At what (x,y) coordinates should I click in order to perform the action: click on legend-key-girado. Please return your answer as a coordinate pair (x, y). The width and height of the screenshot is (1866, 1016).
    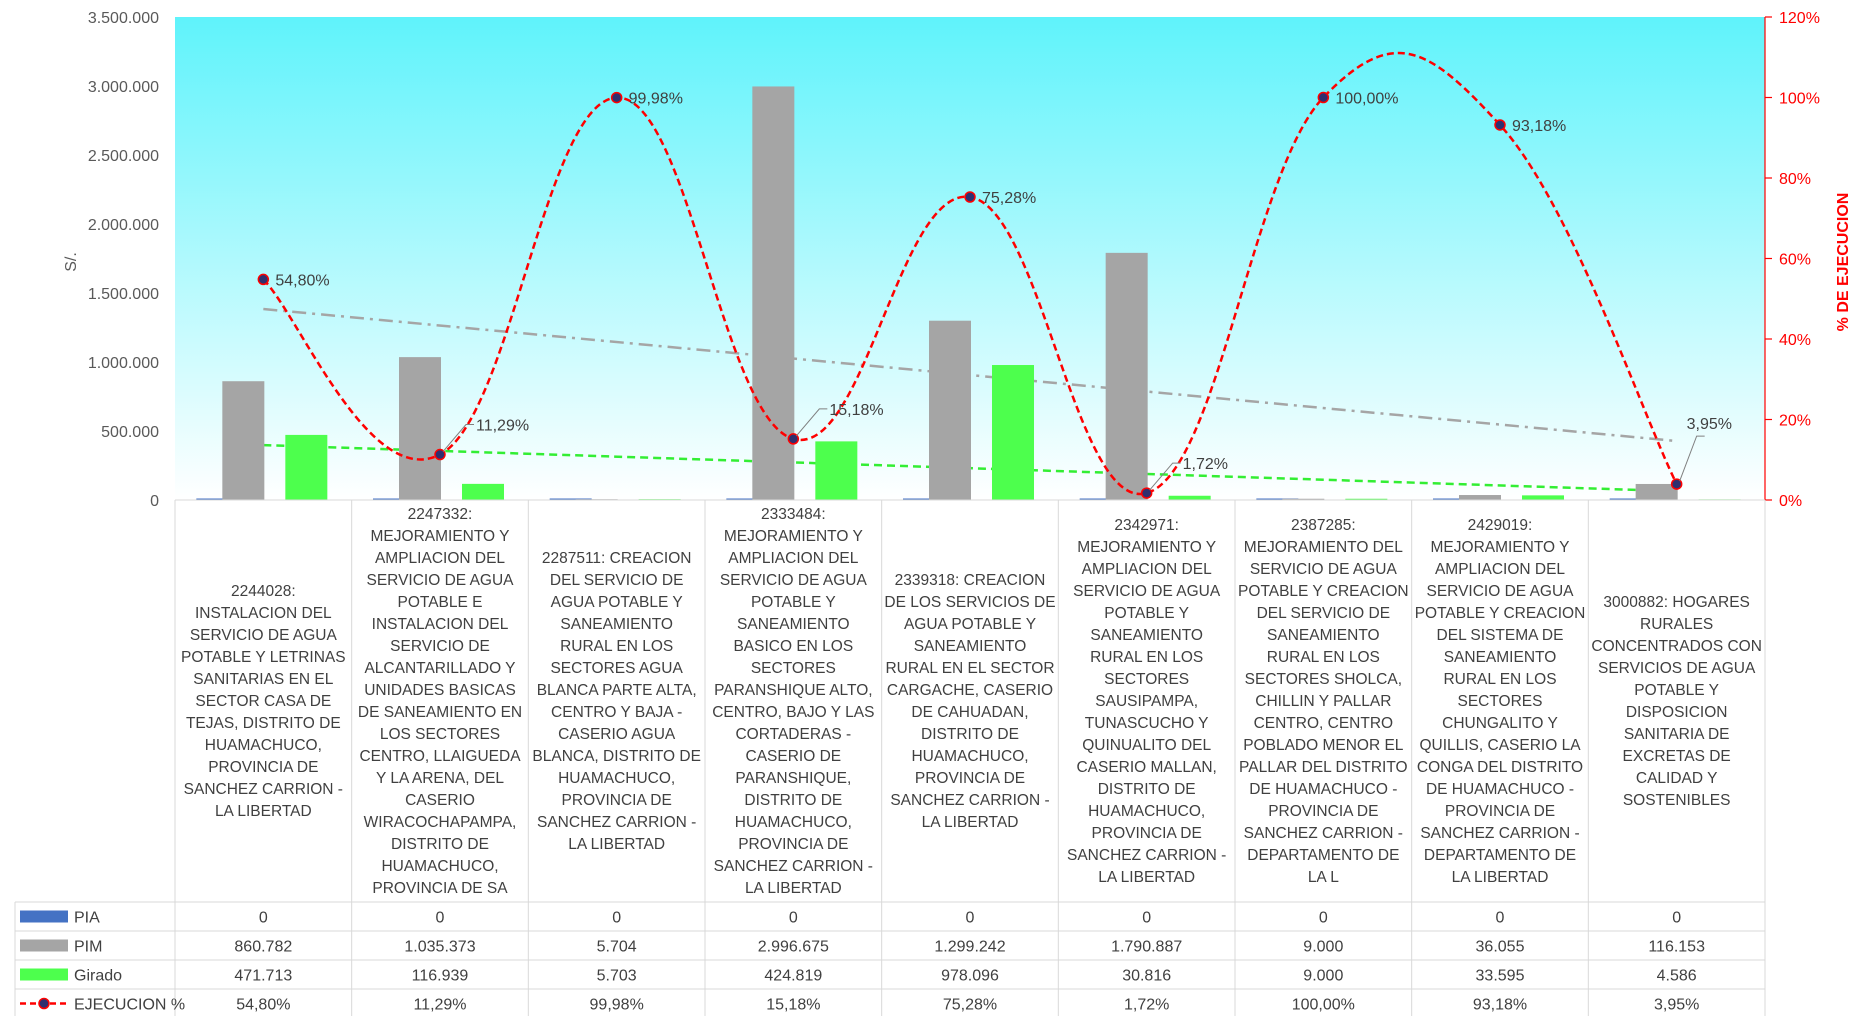
    Looking at the image, I should click on (44, 974).